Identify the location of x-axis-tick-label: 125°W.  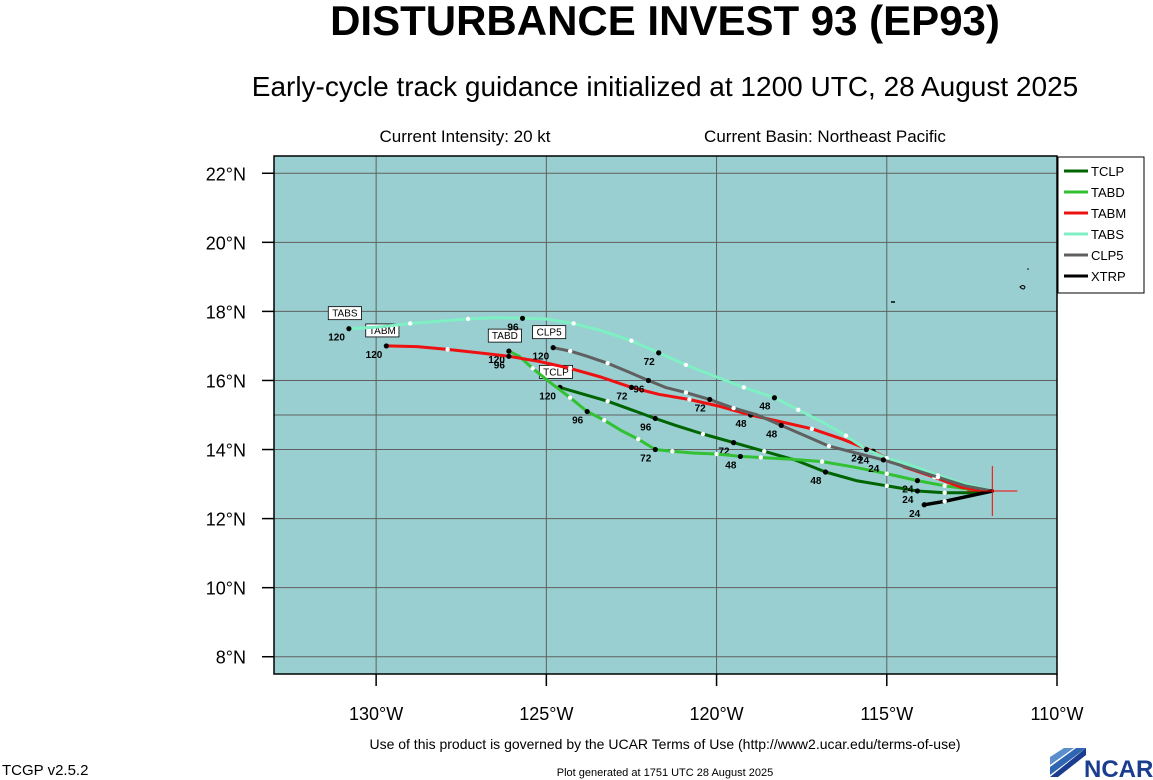
(546, 714).